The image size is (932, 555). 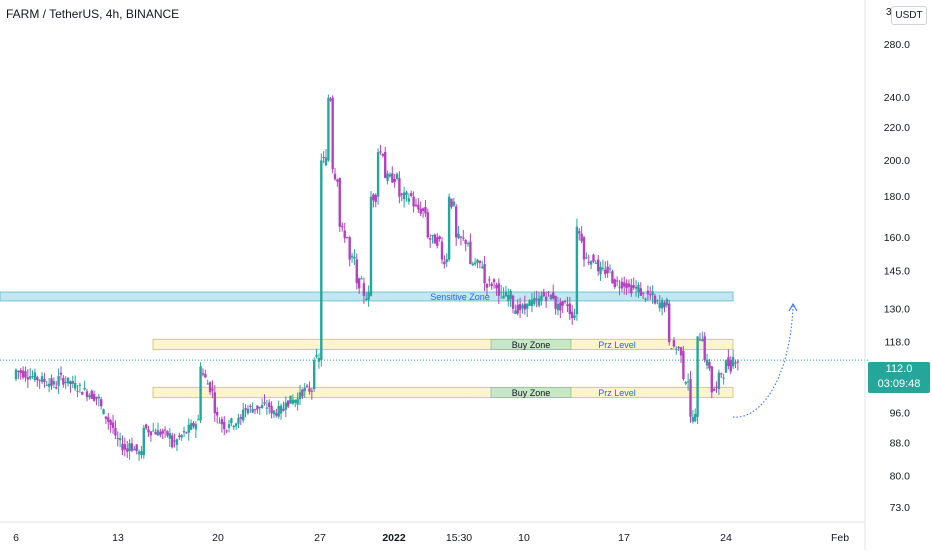 What do you see at coordinates (459, 538) in the screenshot?
I see `x-tick-label: 15:30` at bounding box center [459, 538].